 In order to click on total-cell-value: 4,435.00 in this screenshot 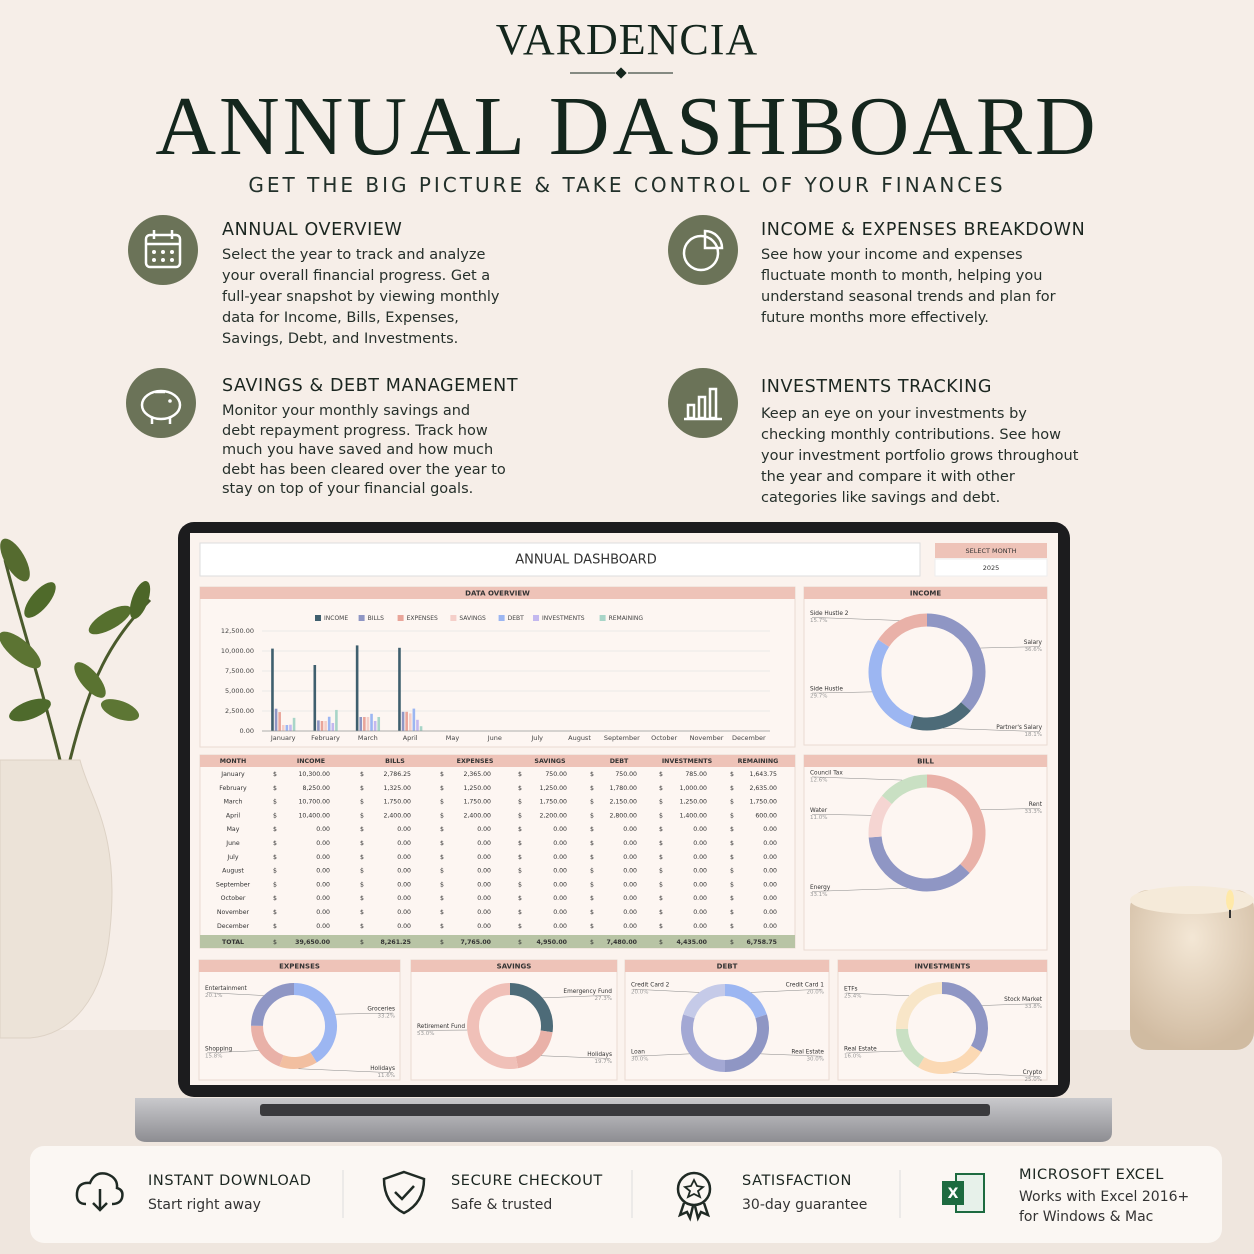, I will do `click(691, 942)`.